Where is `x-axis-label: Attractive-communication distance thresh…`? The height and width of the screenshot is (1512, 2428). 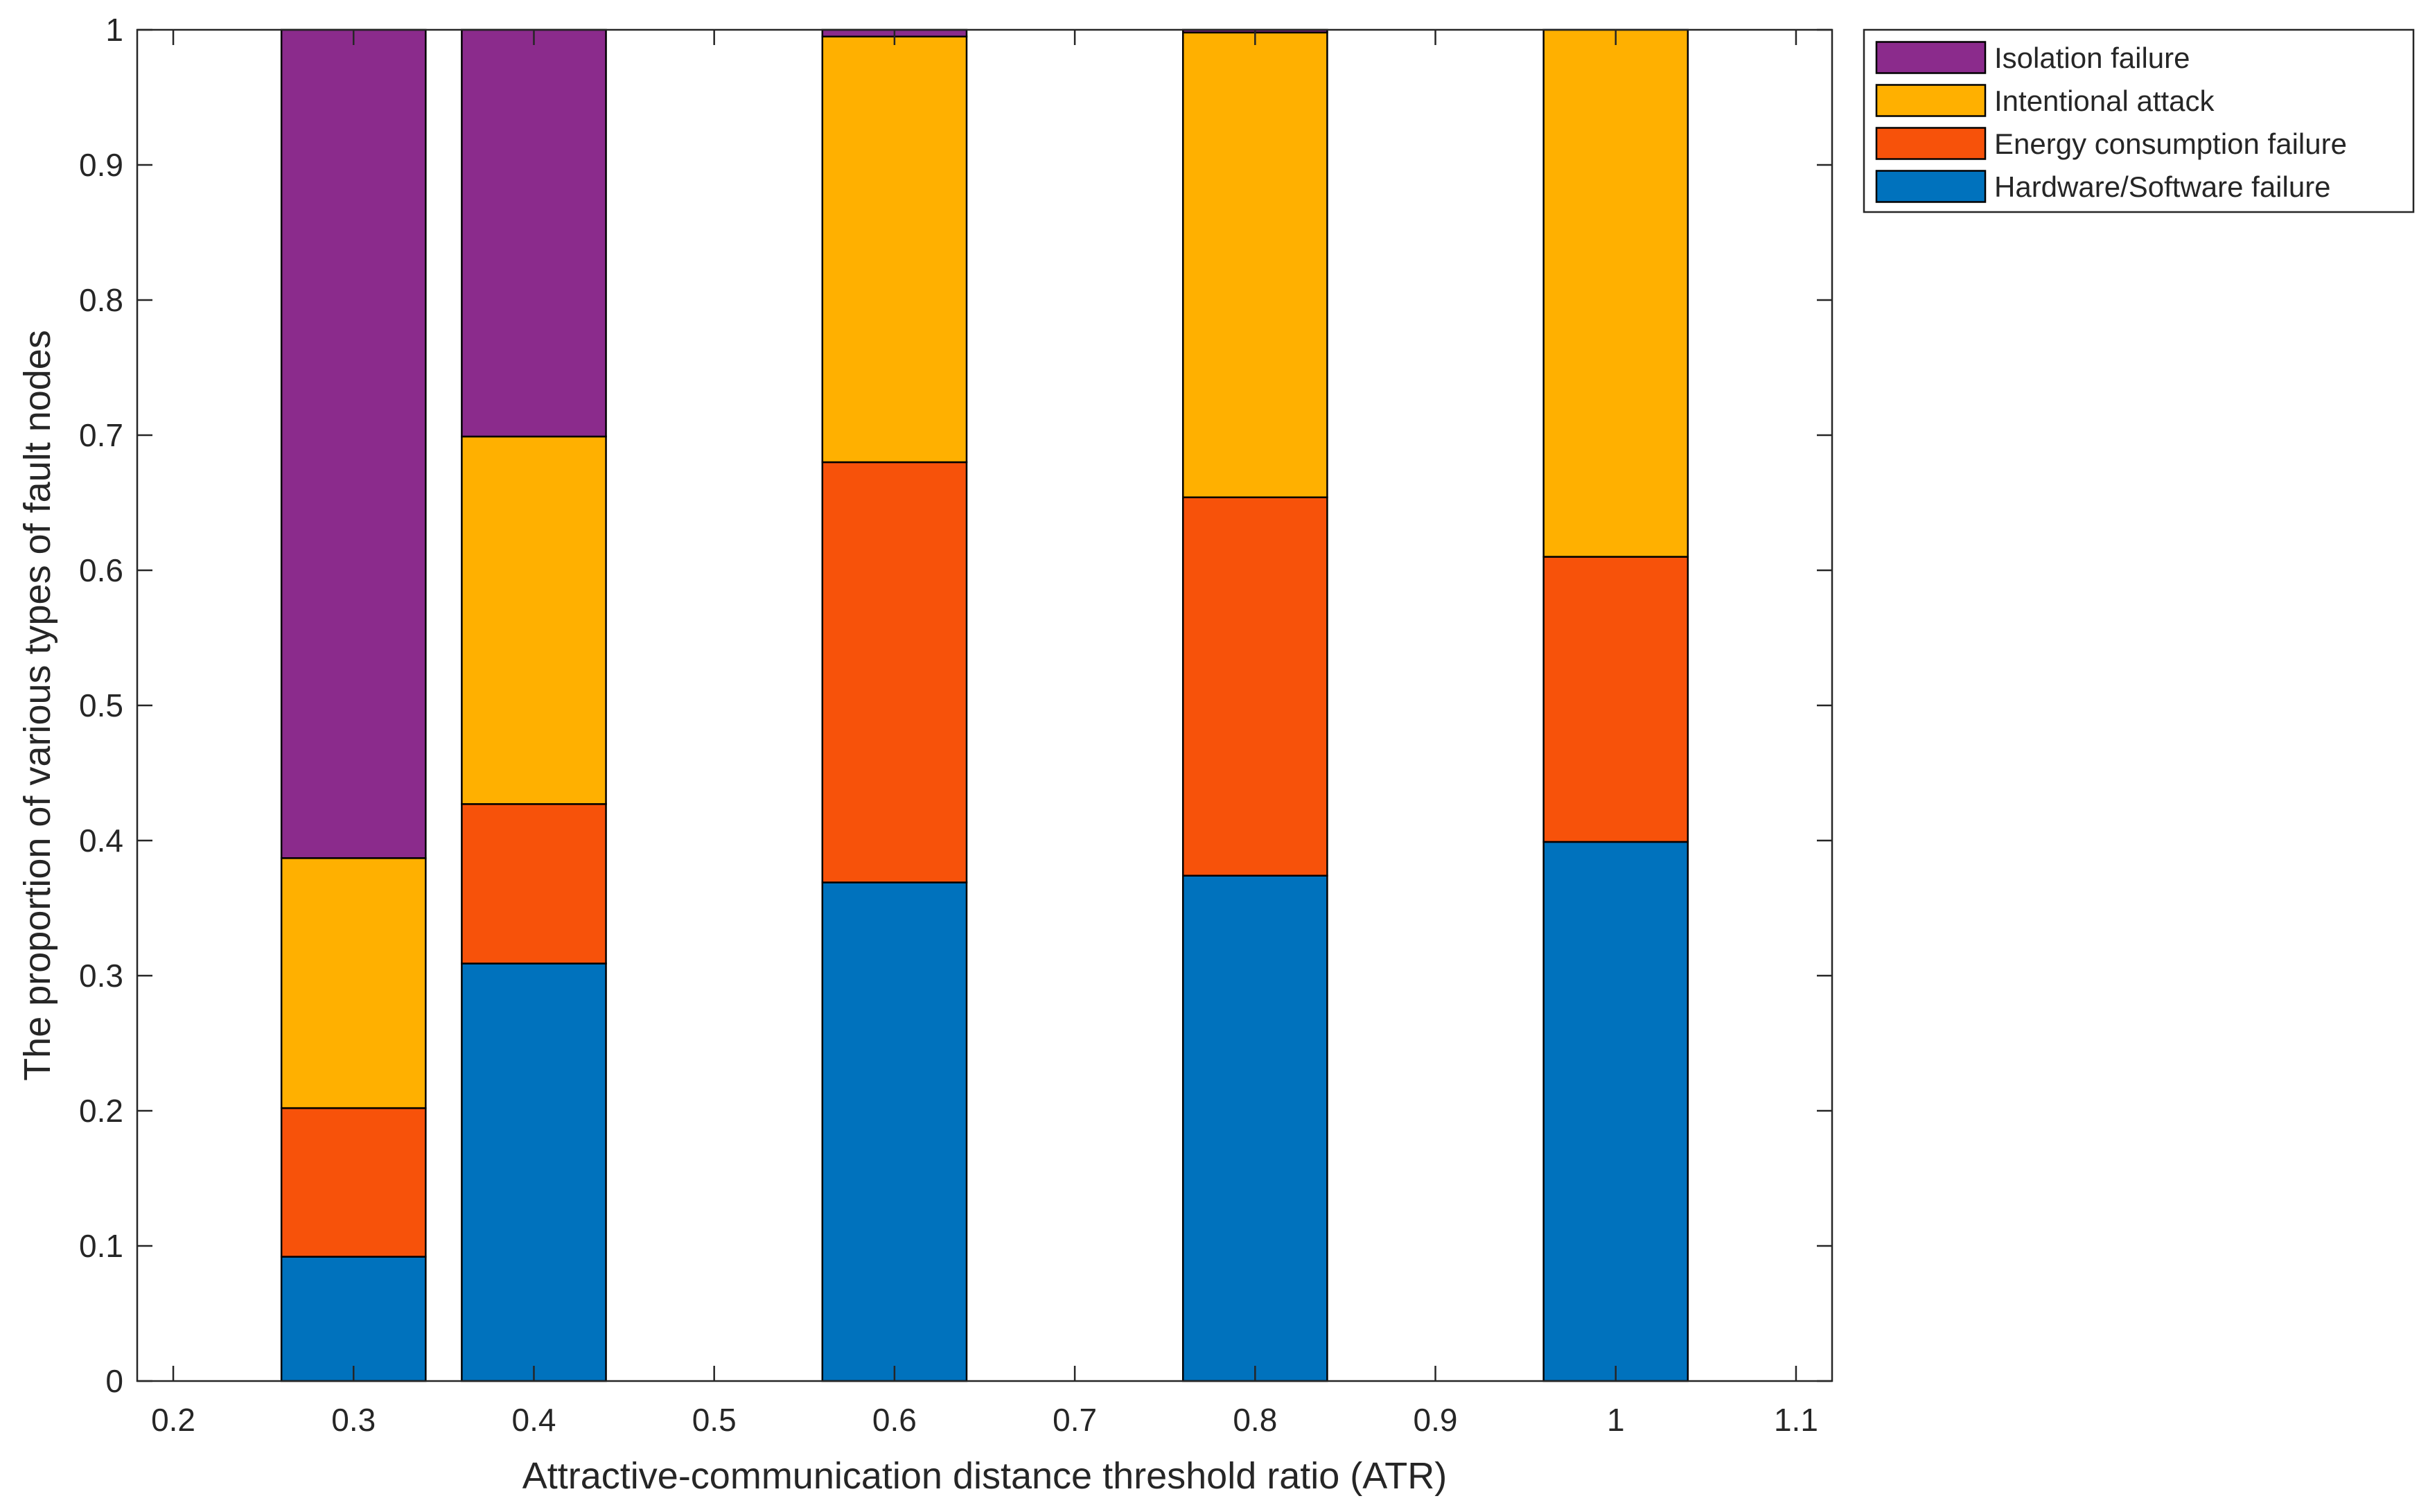 x-axis-label: Attractive-communication distance thresh… is located at coordinates (985, 1476).